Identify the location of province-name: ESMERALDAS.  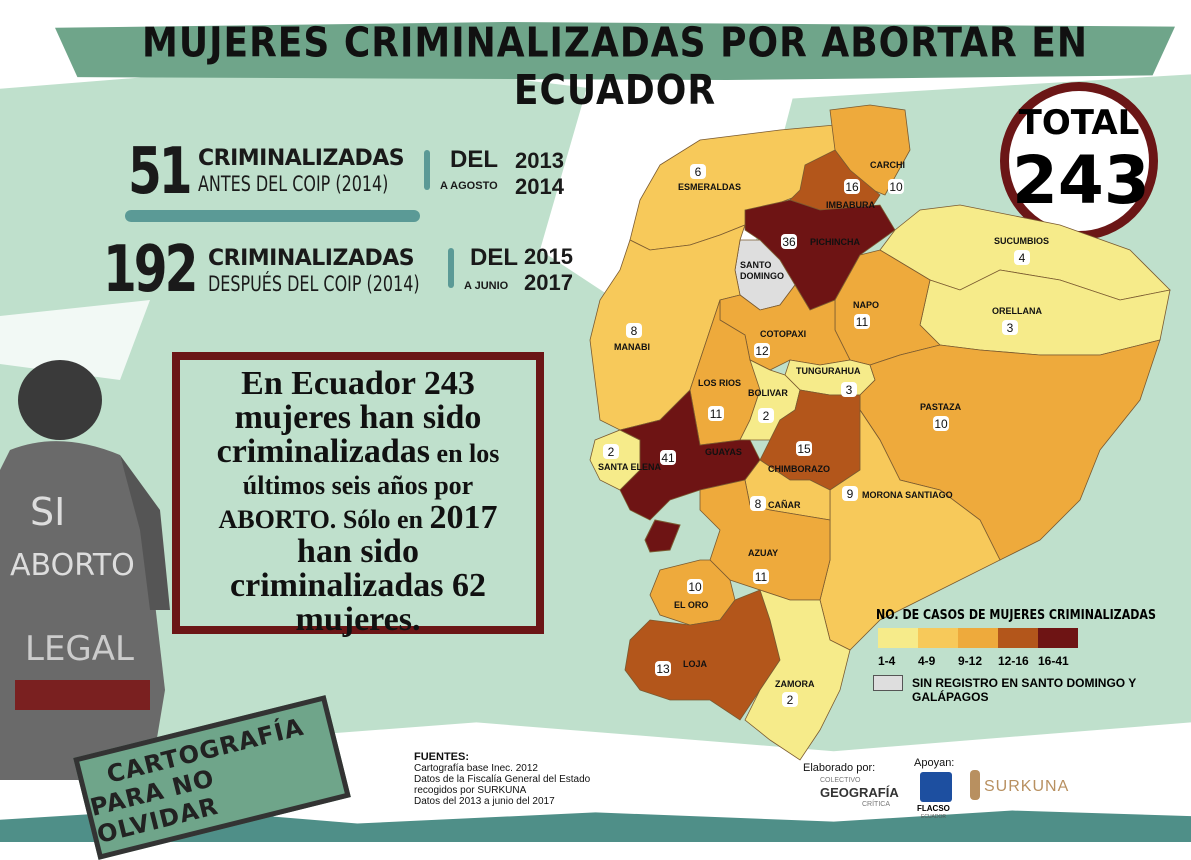
(709, 187).